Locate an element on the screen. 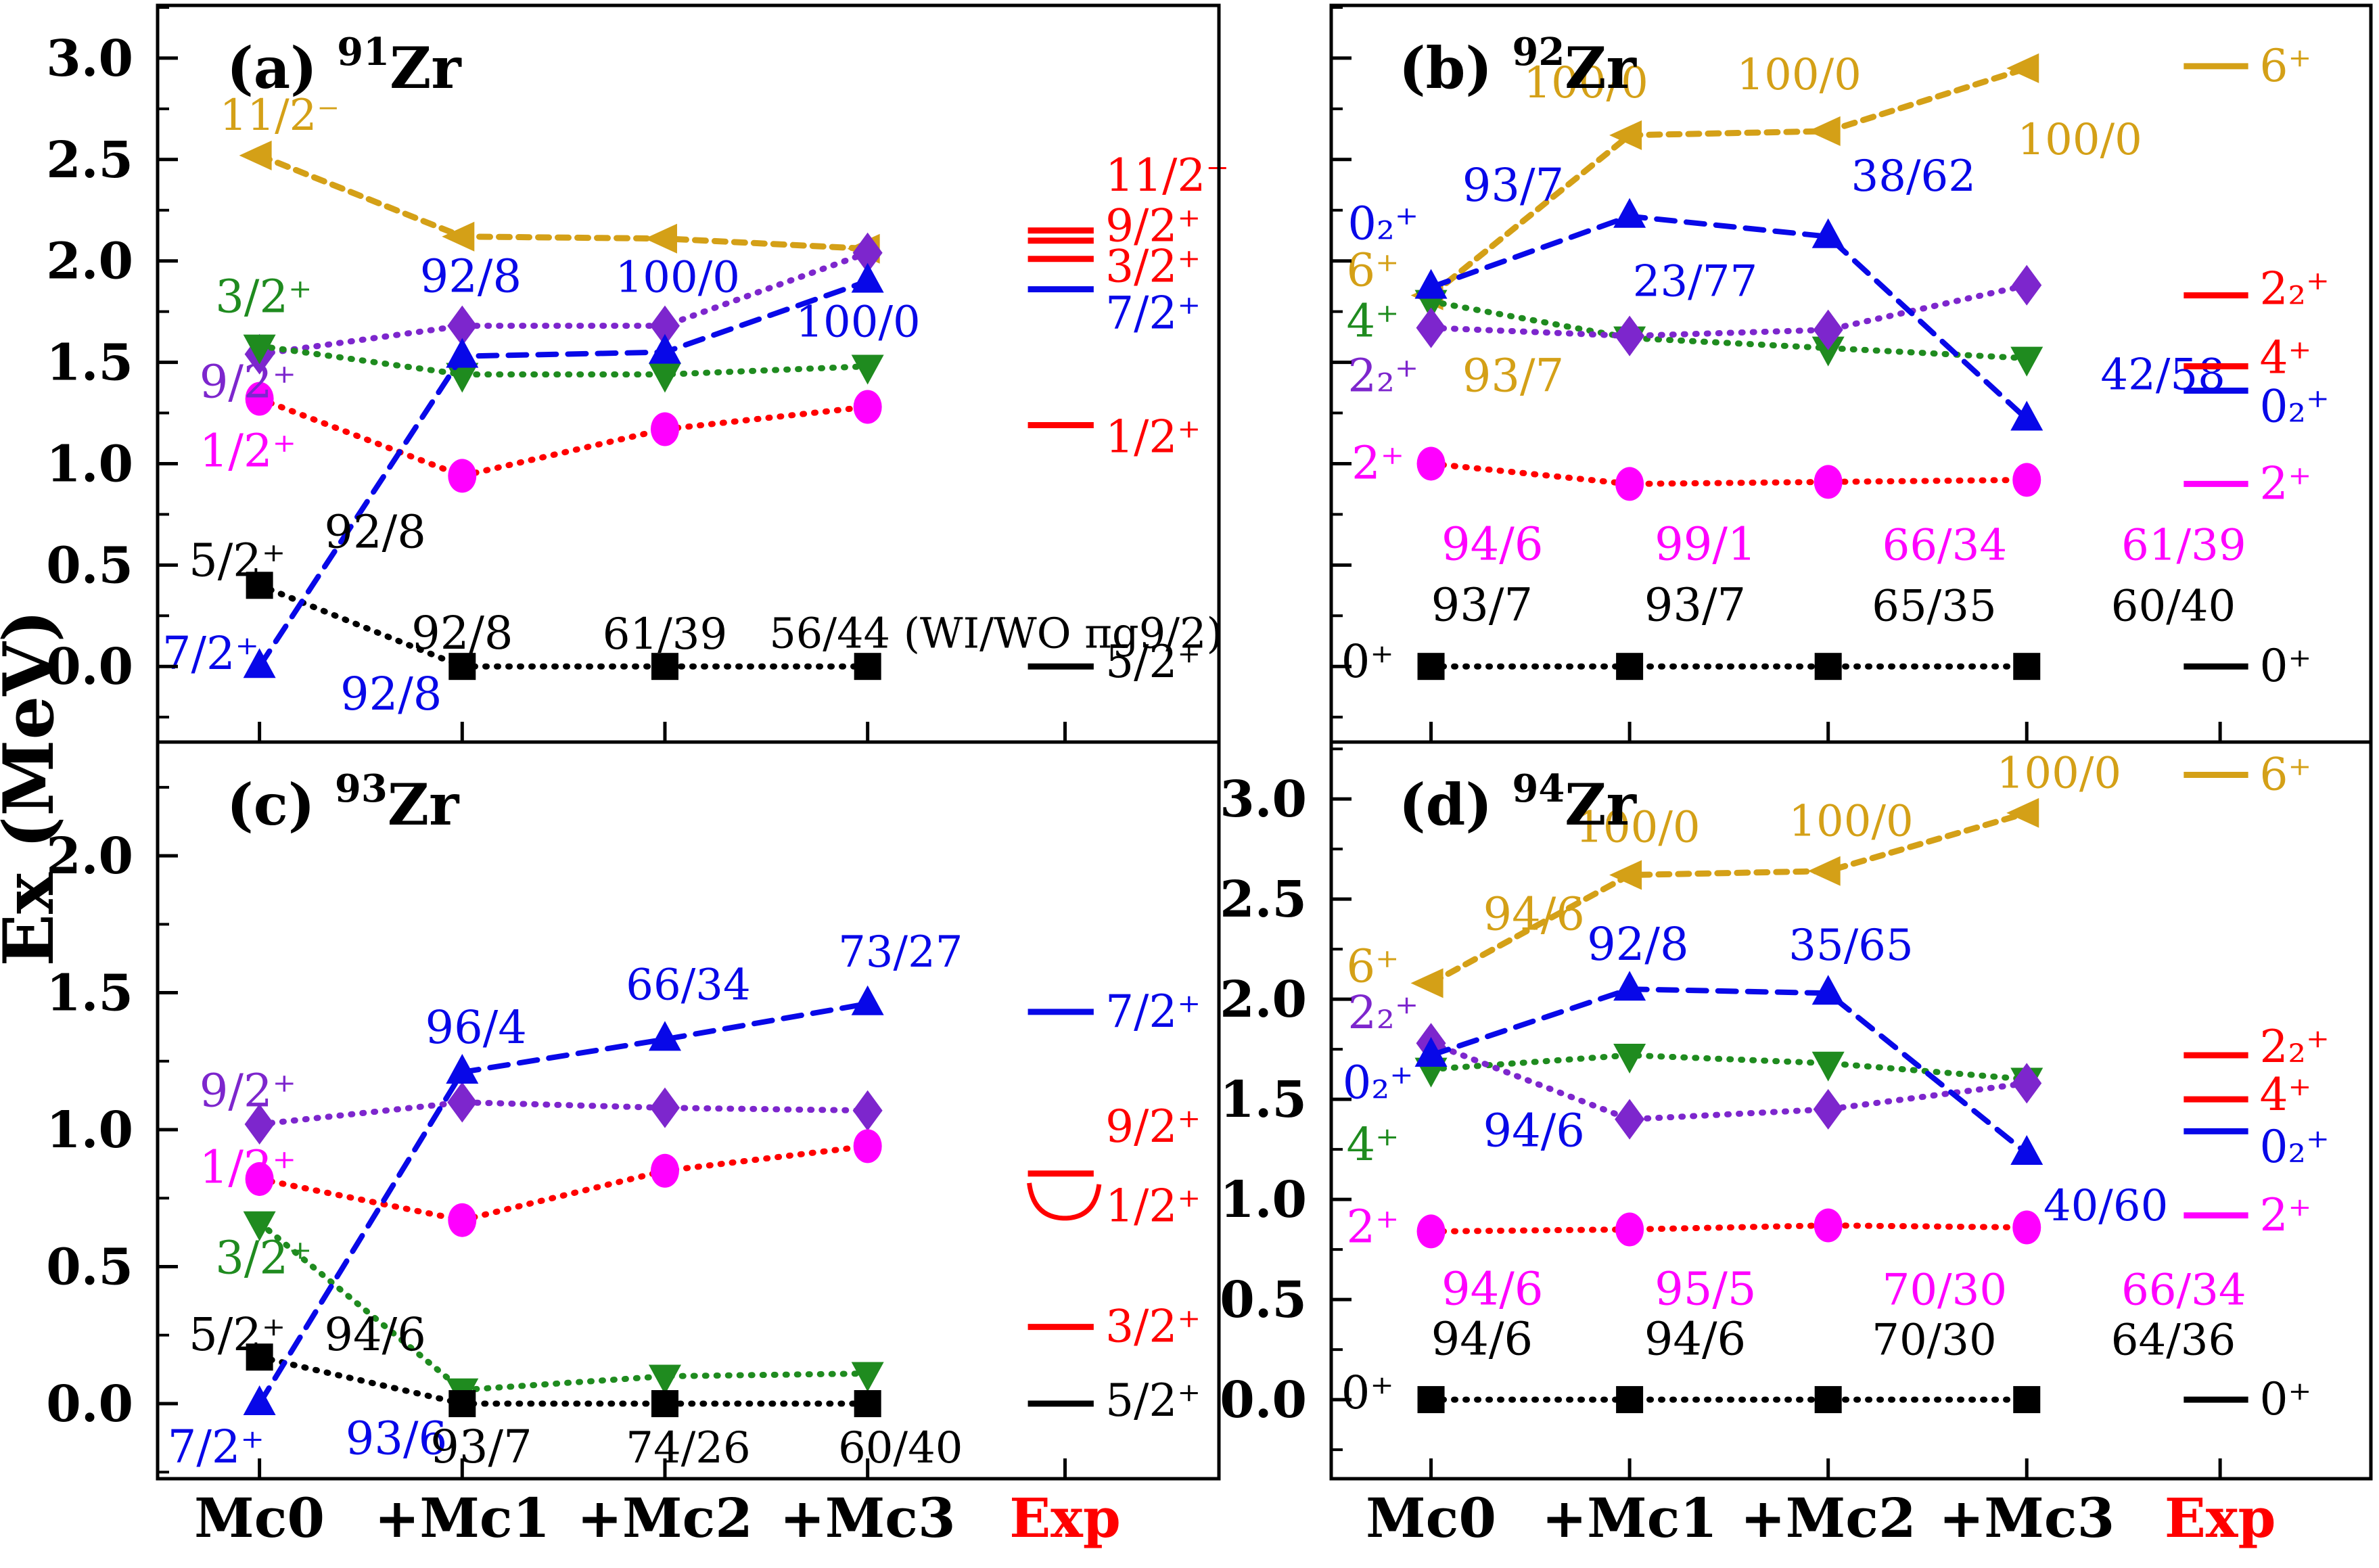 This screenshot has height=1568, width=2379. series-line-a-11/2- is located at coordinates (563, 202).